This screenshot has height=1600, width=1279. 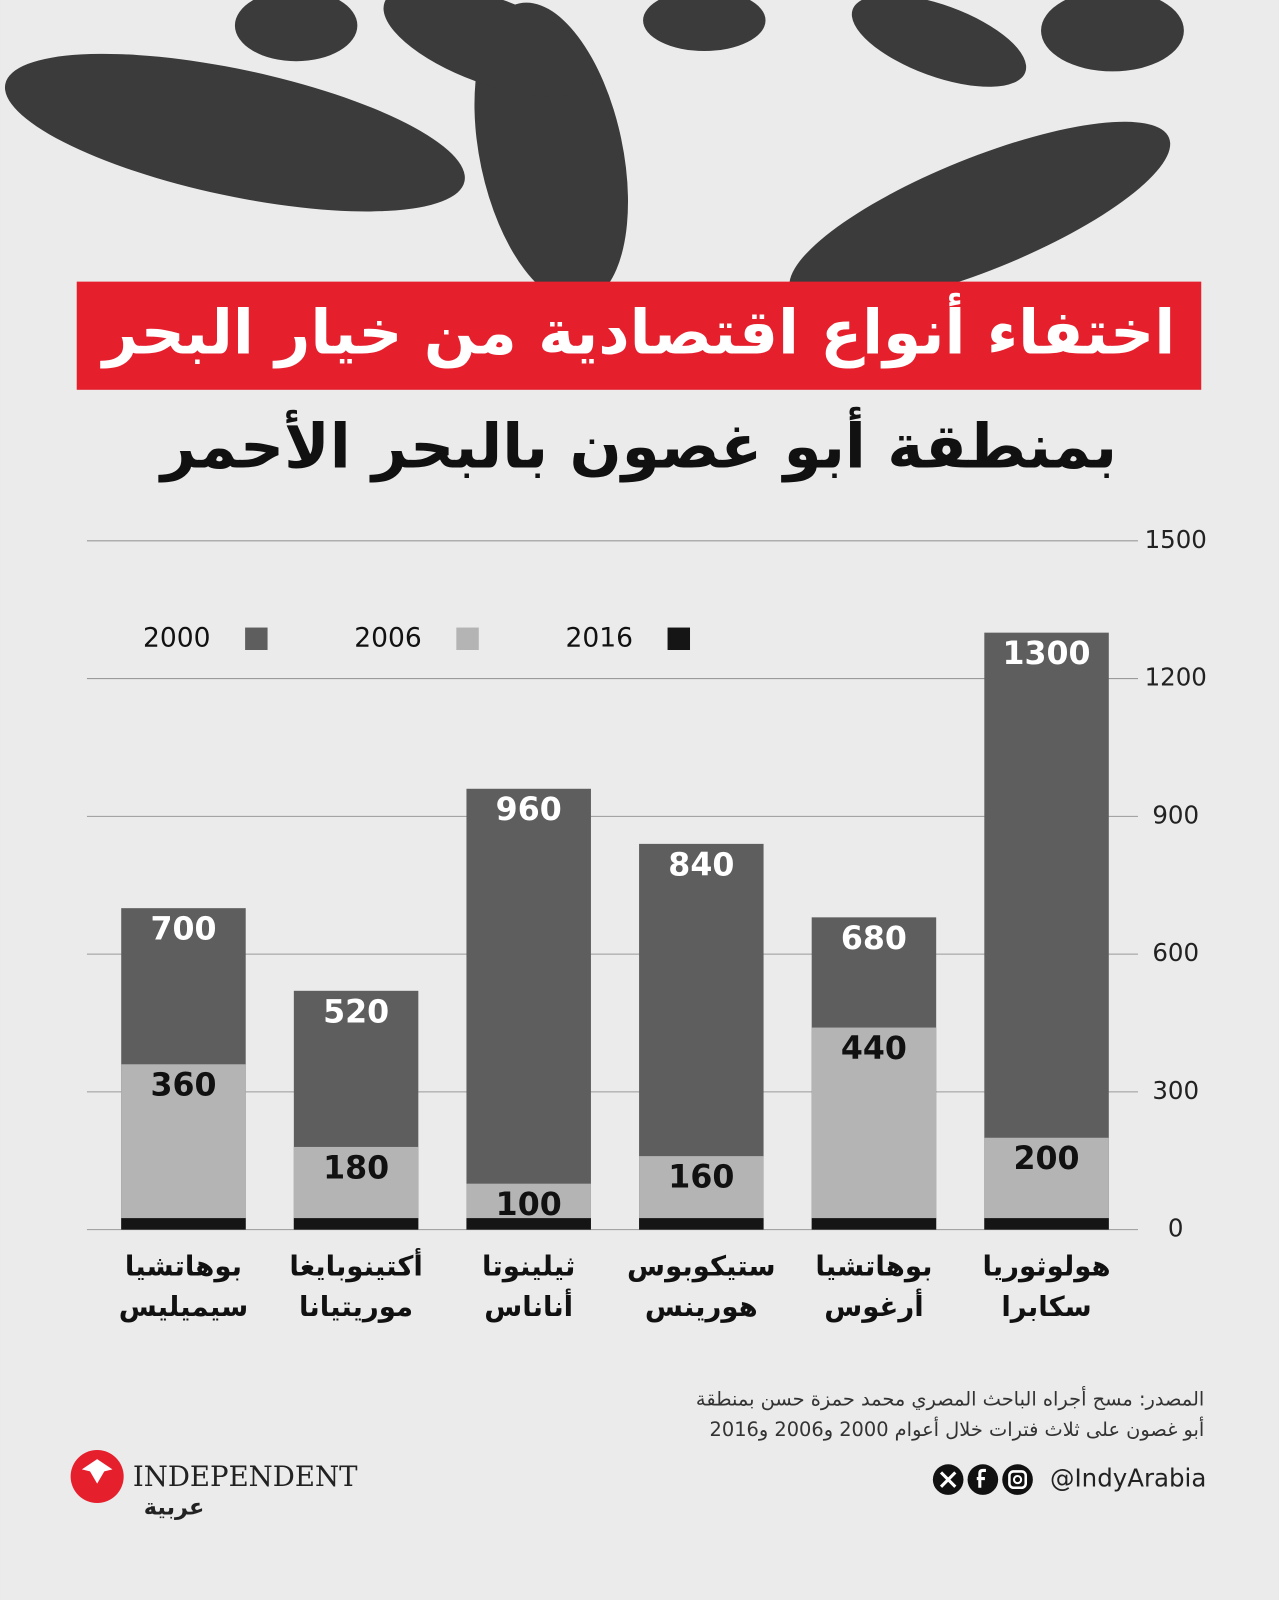 What do you see at coordinates (1046, 1266) in the screenshot?
I see `x-tick-label: هولوثوريا` at bounding box center [1046, 1266].